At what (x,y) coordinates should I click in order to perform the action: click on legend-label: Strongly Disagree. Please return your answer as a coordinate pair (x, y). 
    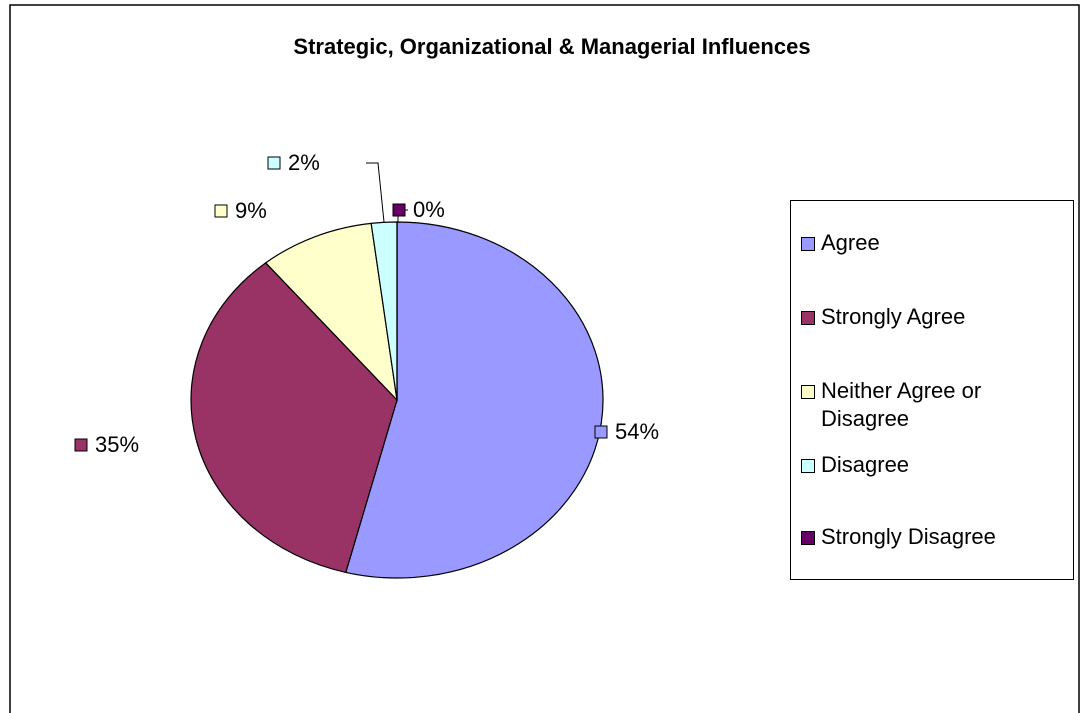
    Looking at the image, I should click on (908, 536).